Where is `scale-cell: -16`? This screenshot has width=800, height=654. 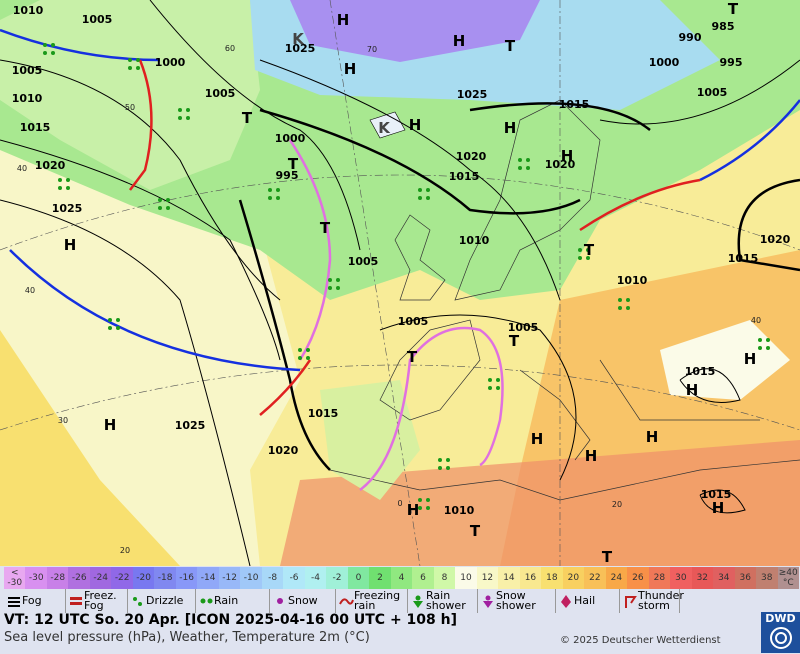
scale-cell: -16 is located at coordinates (186, 578).